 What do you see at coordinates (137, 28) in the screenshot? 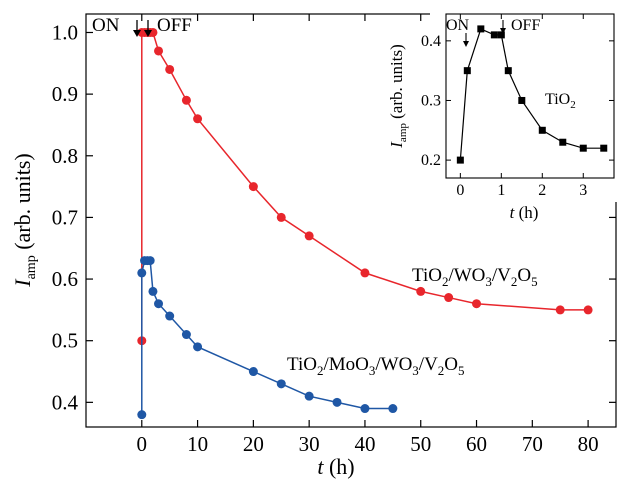
I see `main-on-arrow` at bounding box center [137, 28].